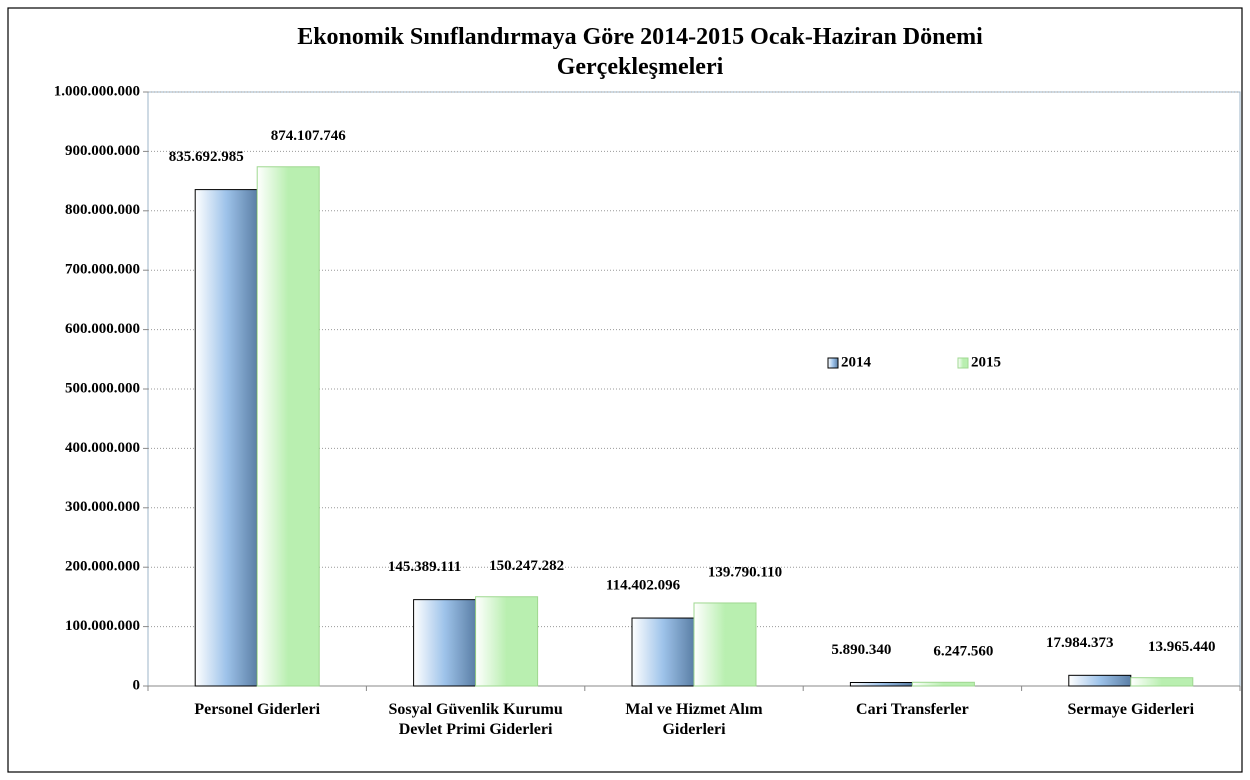  Describe the element at coordinates (137, 685) in the screenshot. I see `y-tick-label: 0` at that location.